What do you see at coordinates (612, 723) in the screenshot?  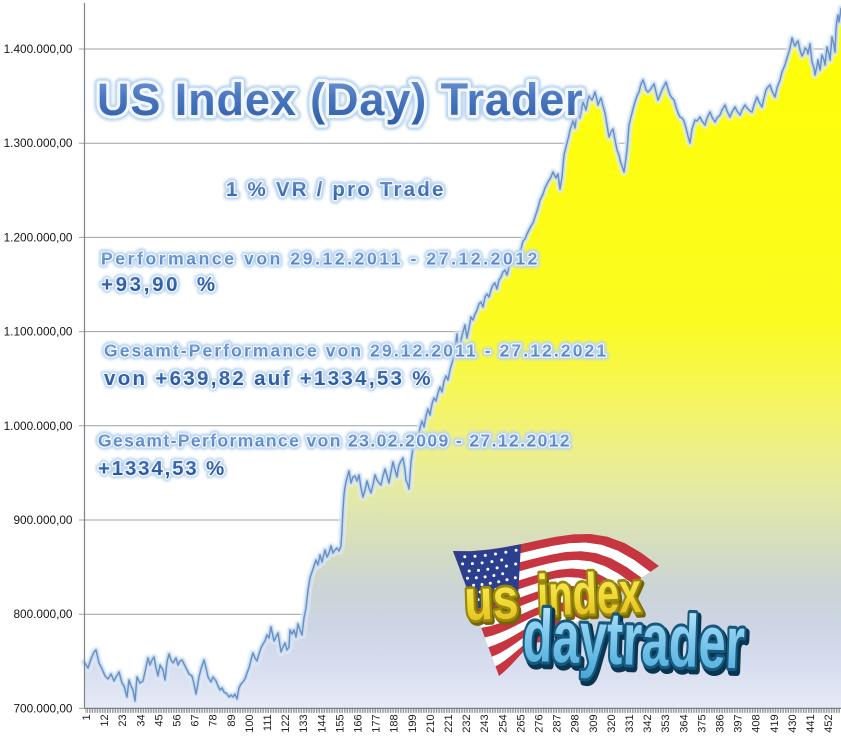 I see `svg-text: 320` at bounding box center [612, 723].